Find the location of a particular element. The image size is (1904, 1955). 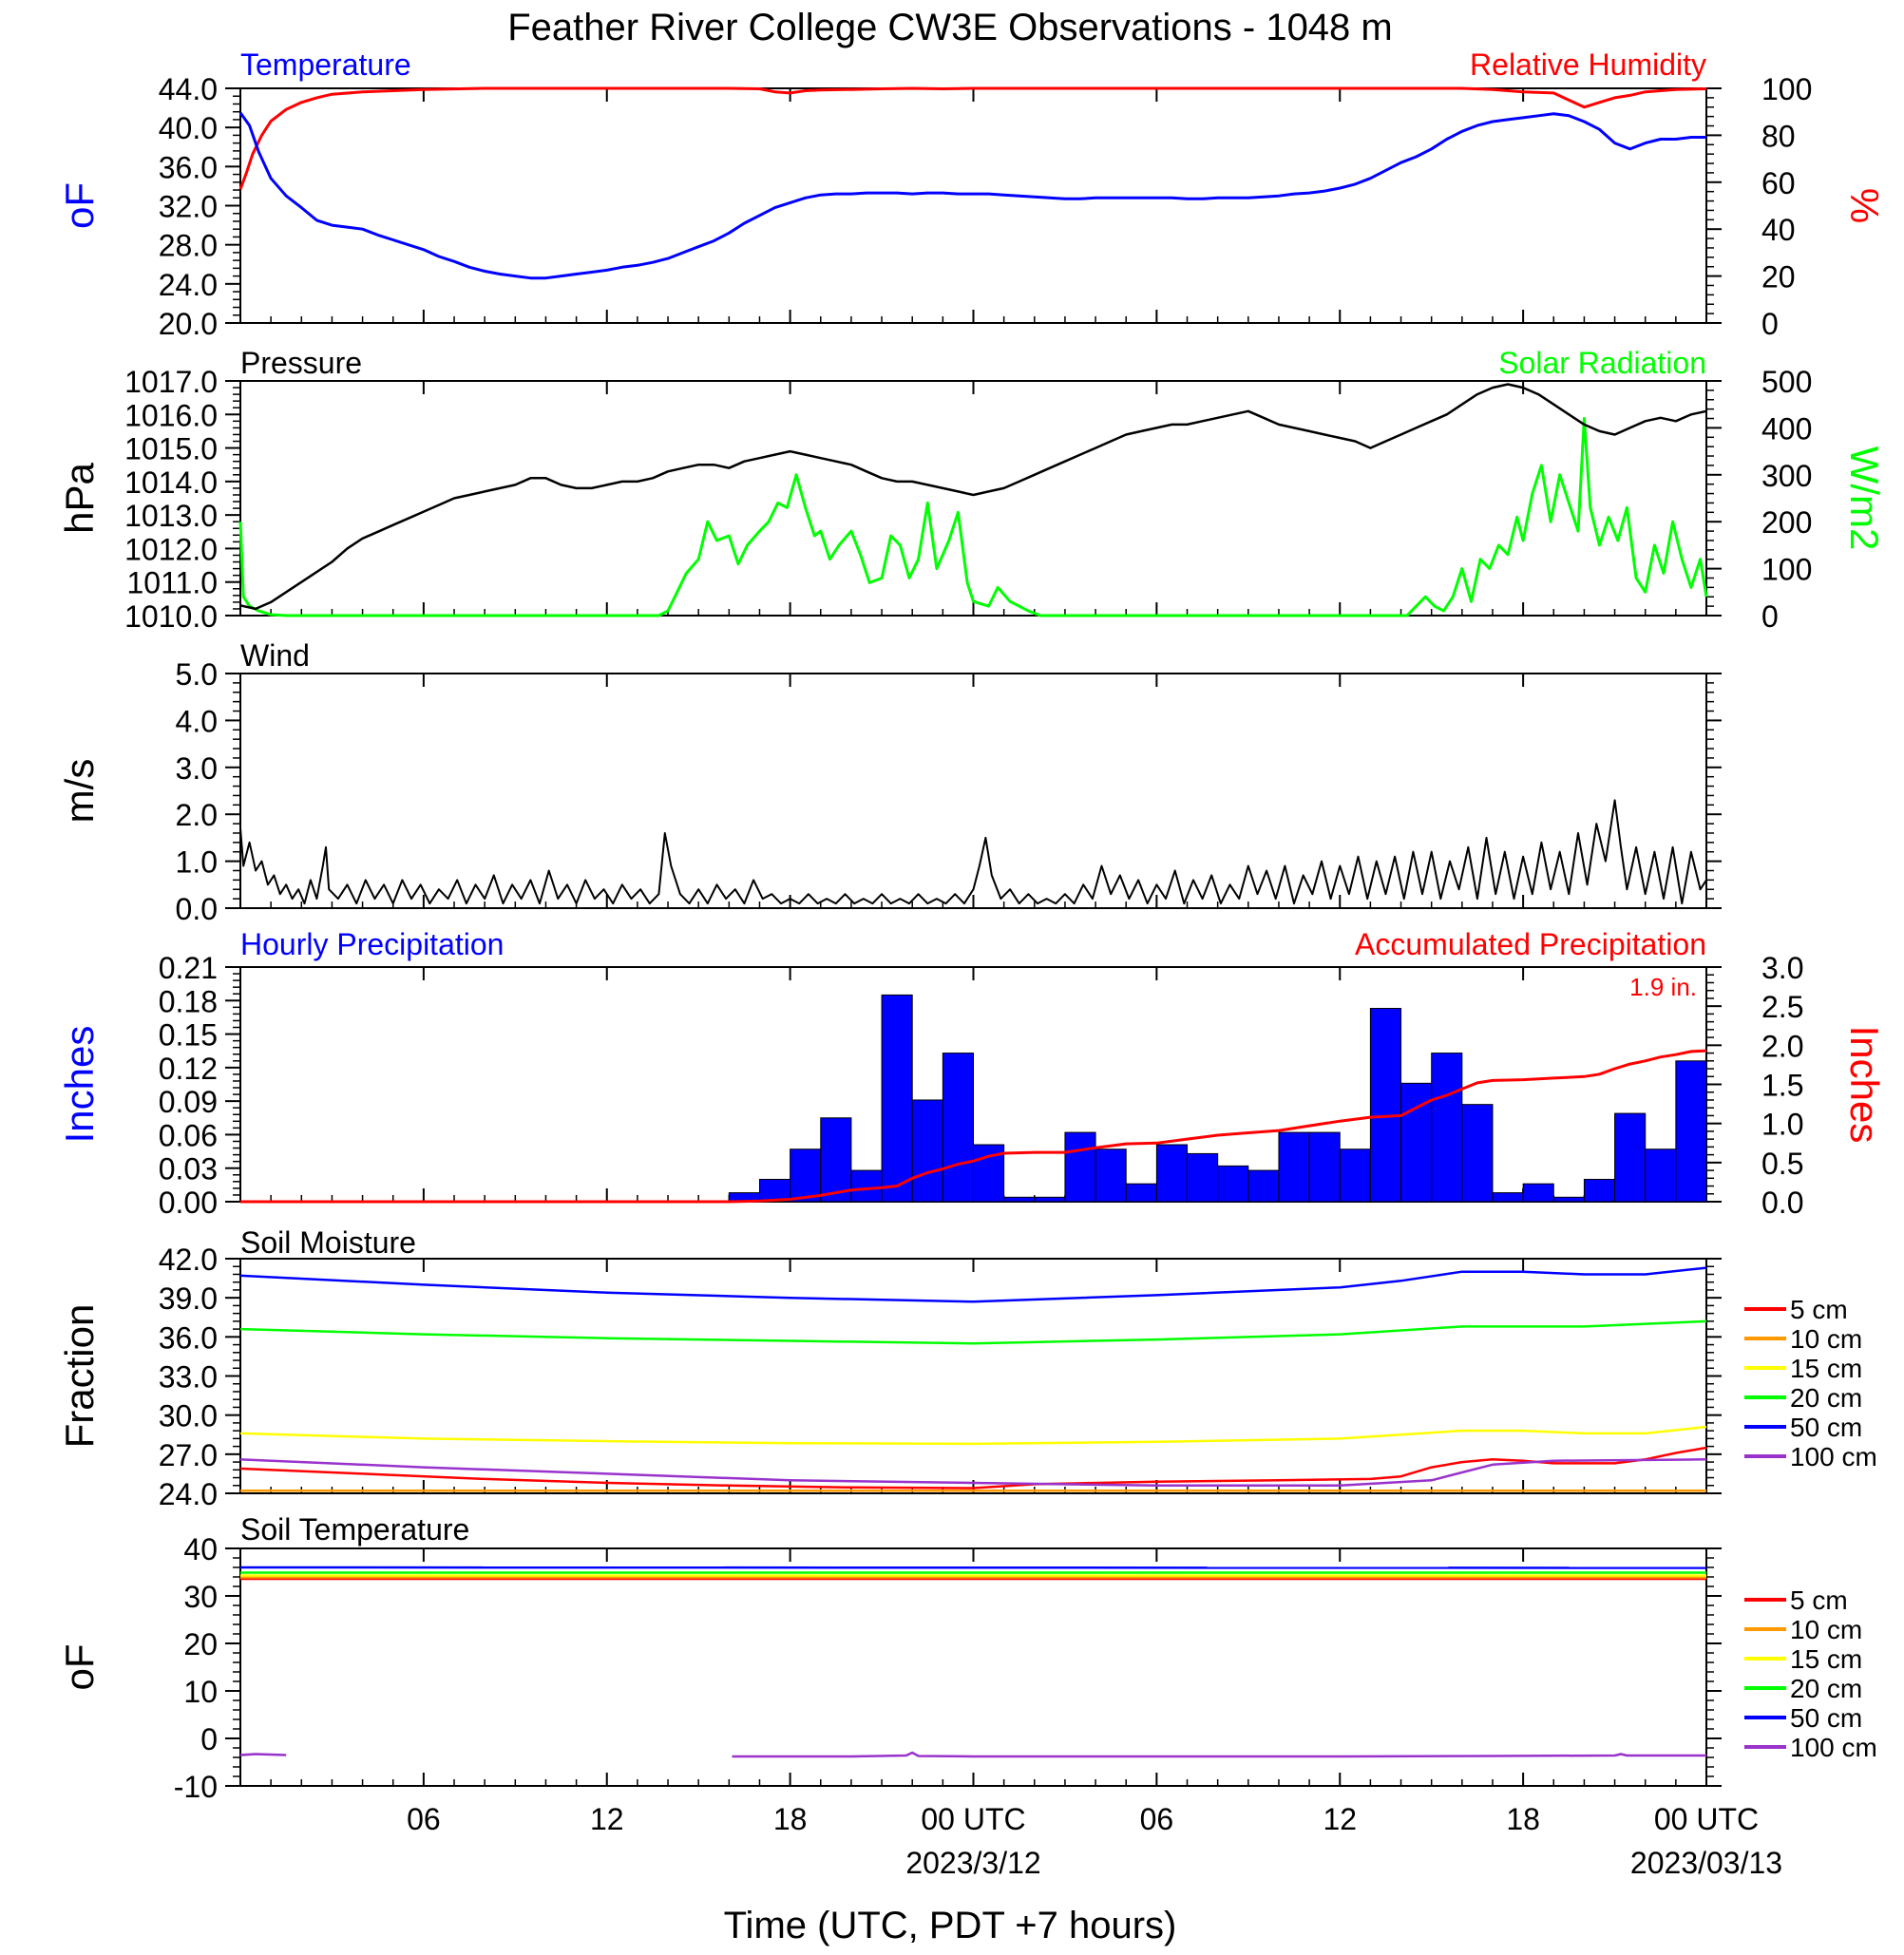

y-tick-label: 30 is located at coordinates (200, 1597).